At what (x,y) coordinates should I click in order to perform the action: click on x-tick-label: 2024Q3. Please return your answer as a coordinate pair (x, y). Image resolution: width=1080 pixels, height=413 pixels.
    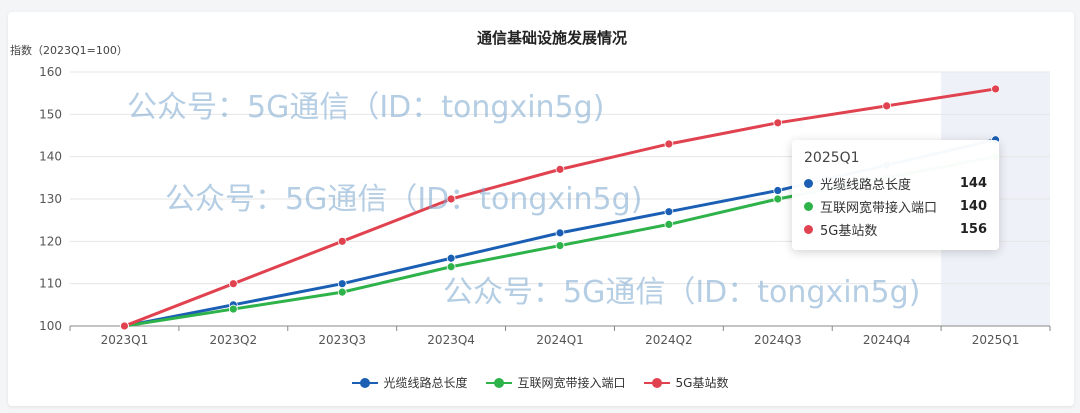
    Looking at the image, I should click on (778, 340).